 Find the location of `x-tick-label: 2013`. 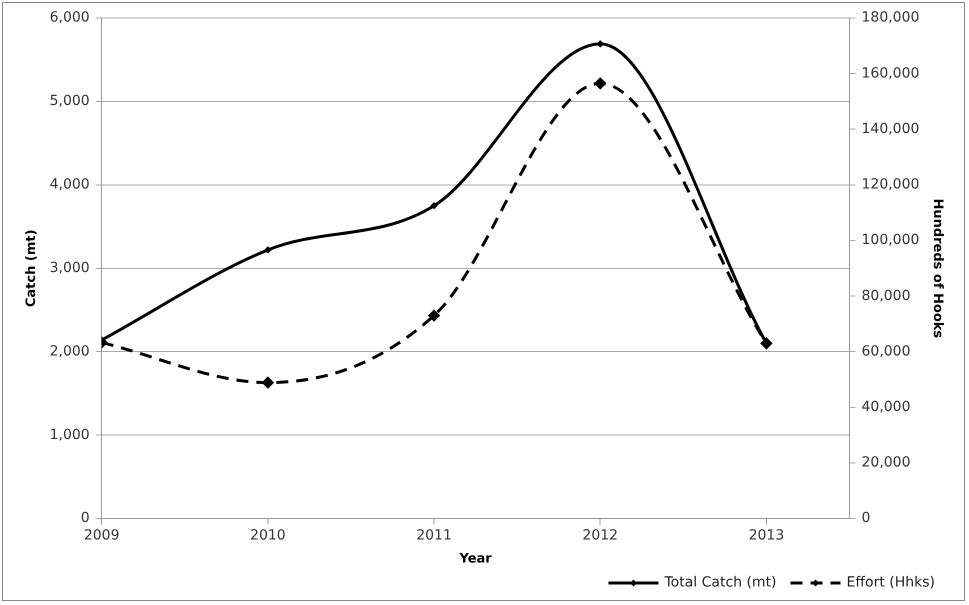

x-tick-label: 2013 is located at coordinates (766, 536).